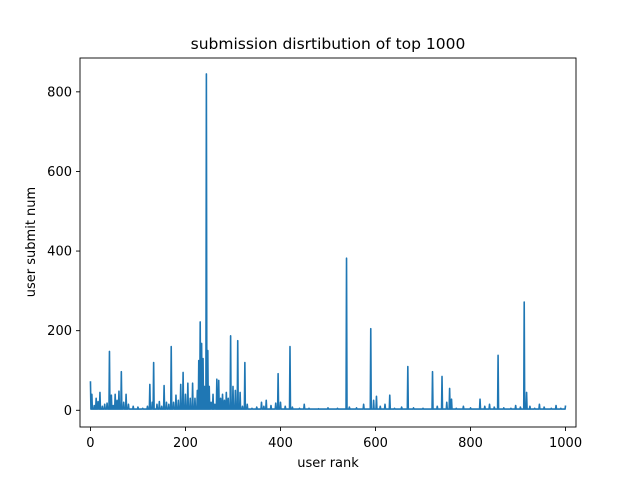 The width and height of the screenshot is (640, 480). Describe the element at coordinates (280, 443) in the screenshot. I see `x-tick-label: 400` at that location.